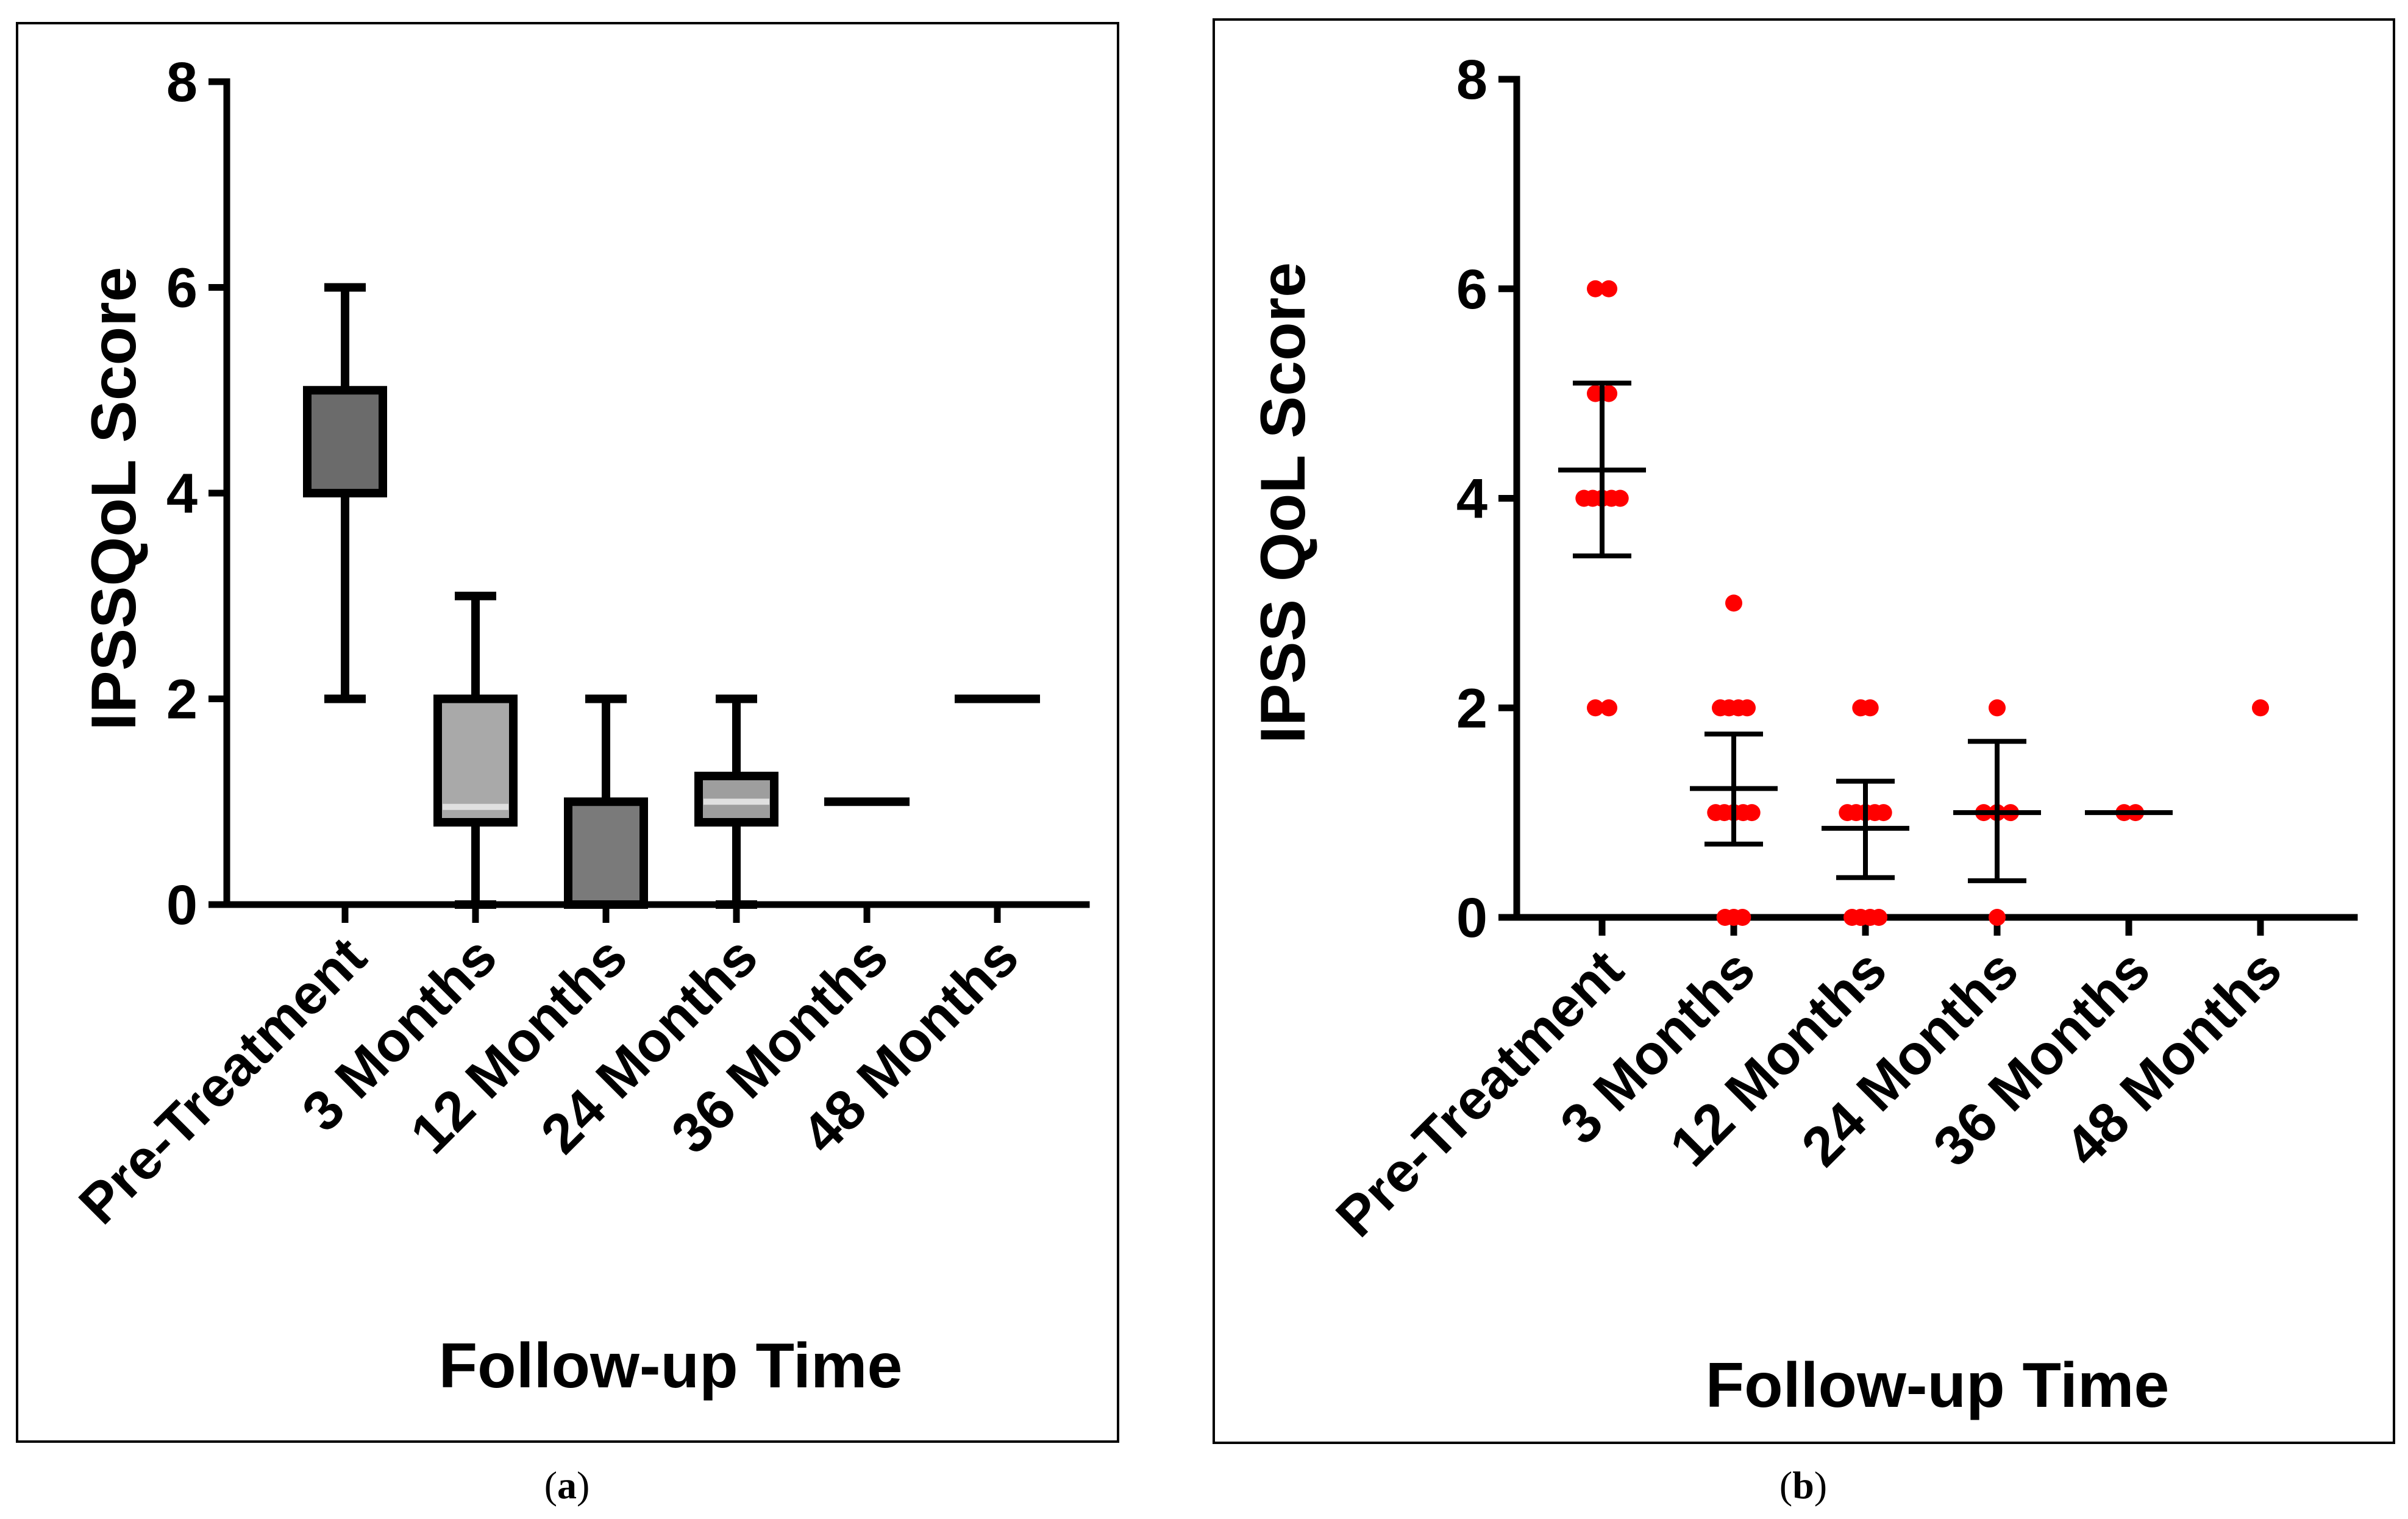  I want to click on panel-a-y-tick-label: 2, so click(182, 700).